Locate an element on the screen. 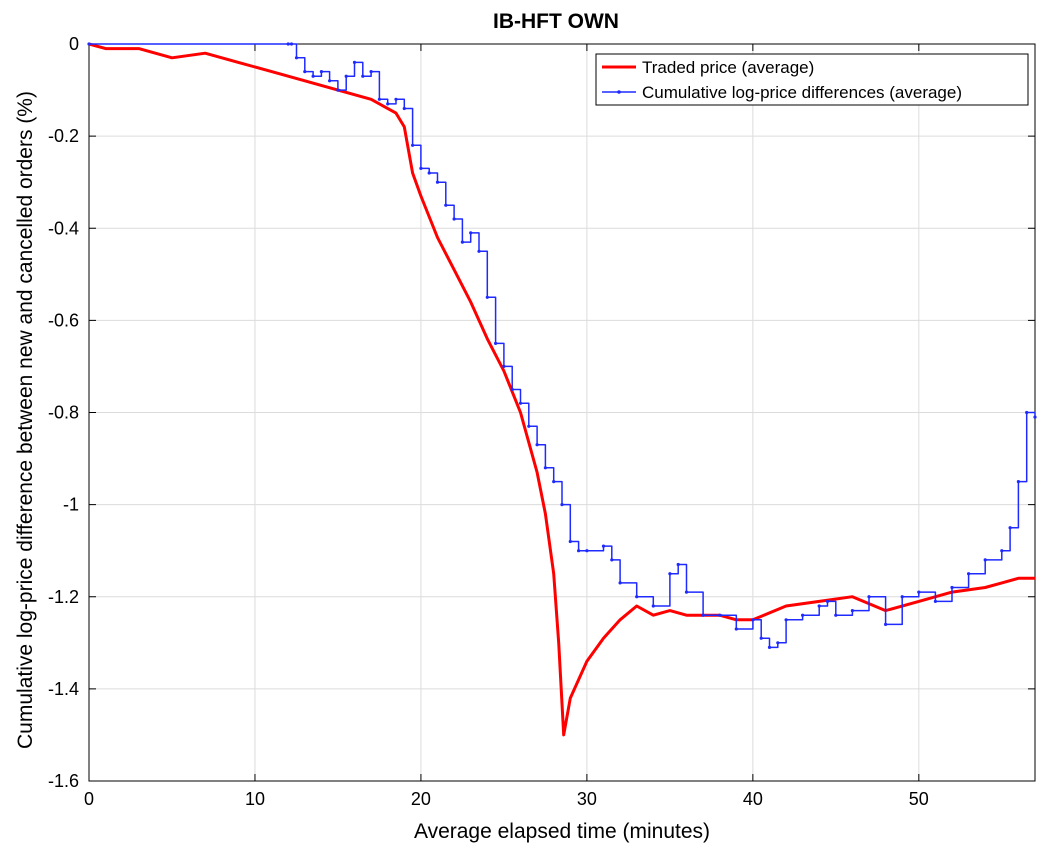 The image size is (1052, 848). y-tick-label: -0.8 is located at coordinates (63, 413).